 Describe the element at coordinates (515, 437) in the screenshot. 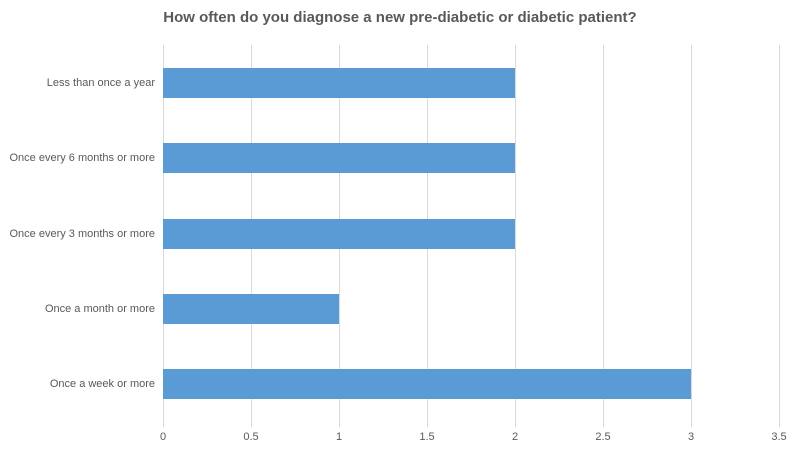

I see `x-axis-tick-label: 2` at that location.